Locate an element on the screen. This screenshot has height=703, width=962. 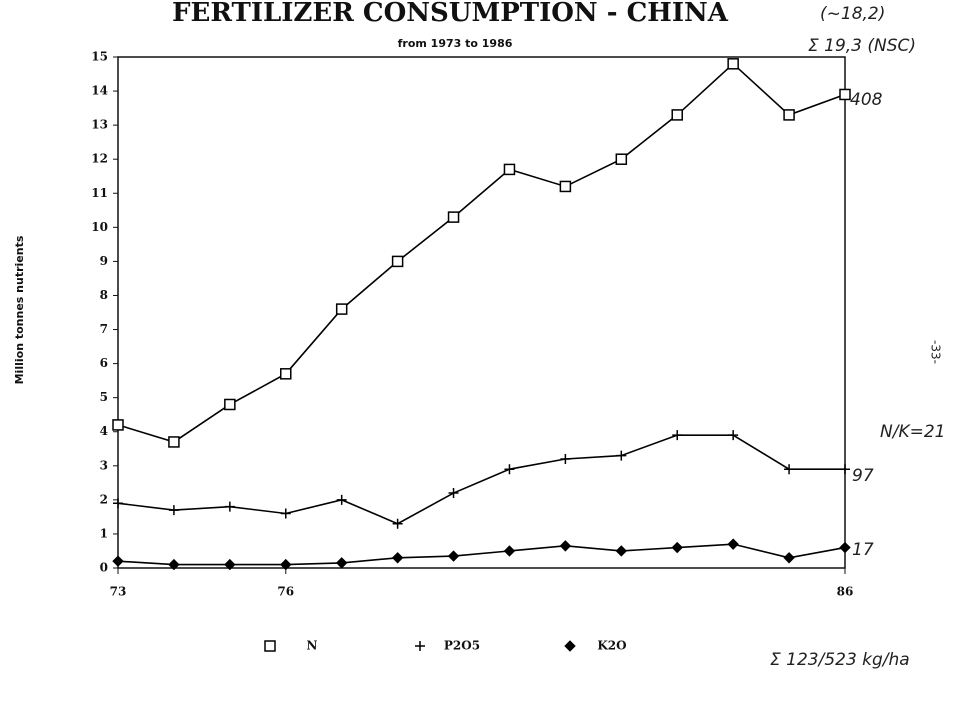
legend-label: K2O is located at coordinates (611, 646).